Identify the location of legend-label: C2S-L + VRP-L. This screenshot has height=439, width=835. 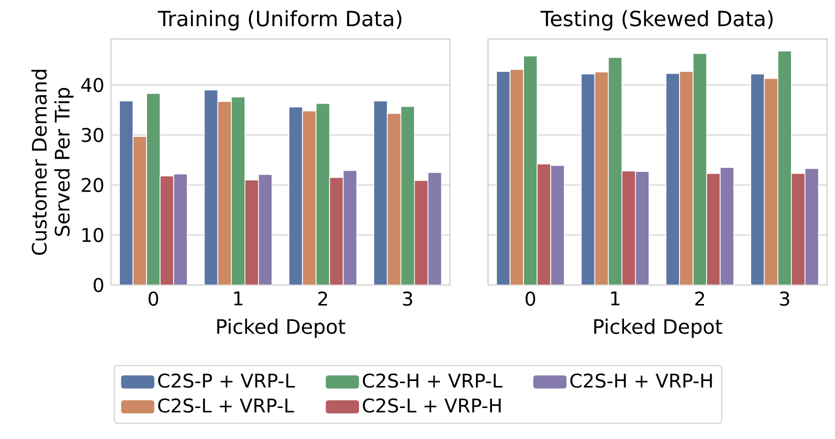
(226, 405).